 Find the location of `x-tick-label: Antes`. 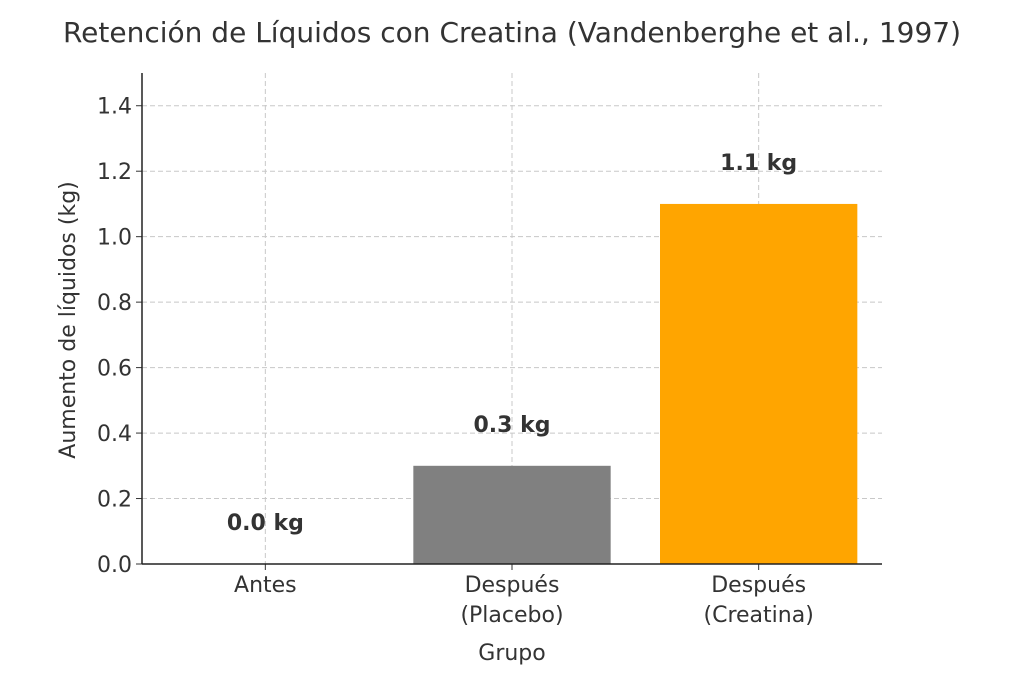

x-tick-label: Antes is located at coordinates (265, 585).